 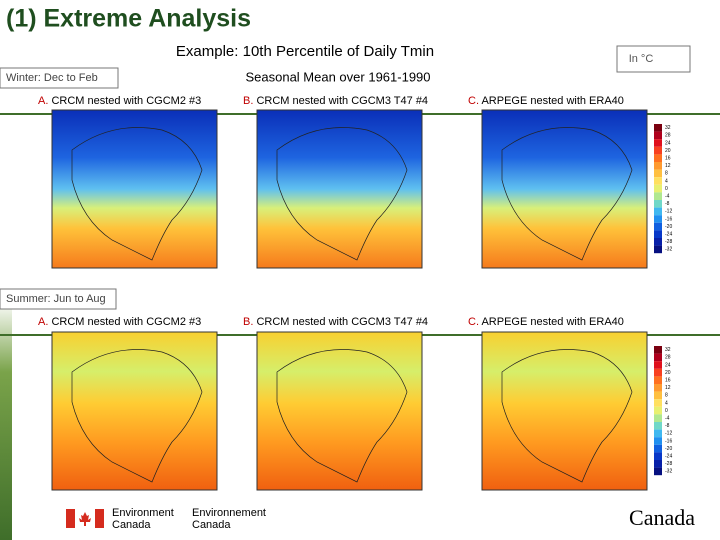 I want to click on panel-letter: C., so click(x=473, y=101).